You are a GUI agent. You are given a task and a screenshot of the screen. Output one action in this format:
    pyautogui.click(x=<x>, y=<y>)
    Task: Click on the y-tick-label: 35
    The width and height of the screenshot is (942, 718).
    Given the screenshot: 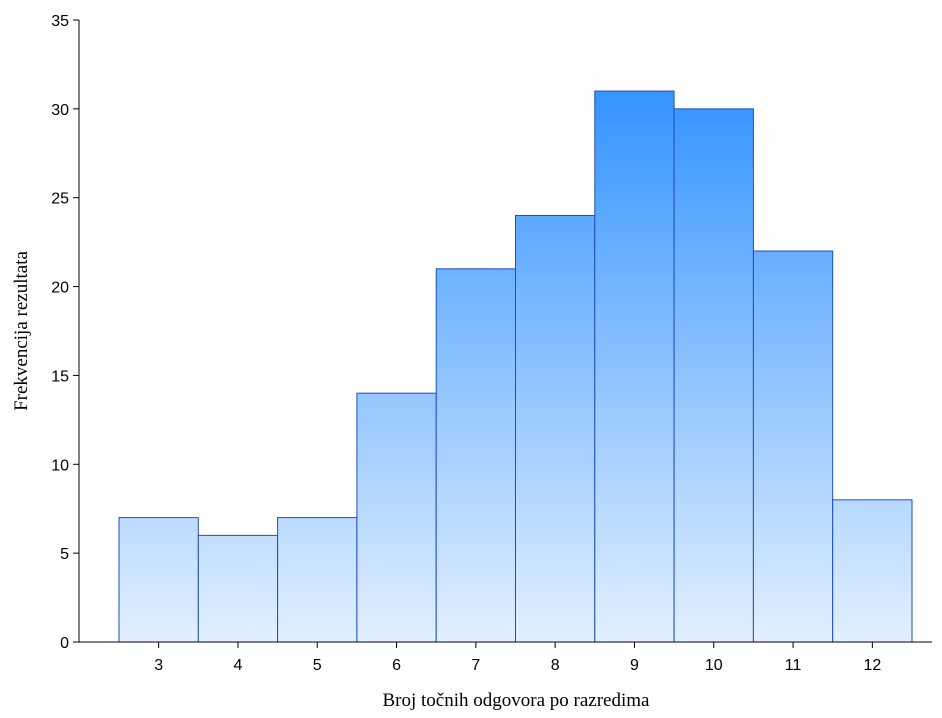 What is the action you would take?
    pyautogui.click(x=60, y=21)
    